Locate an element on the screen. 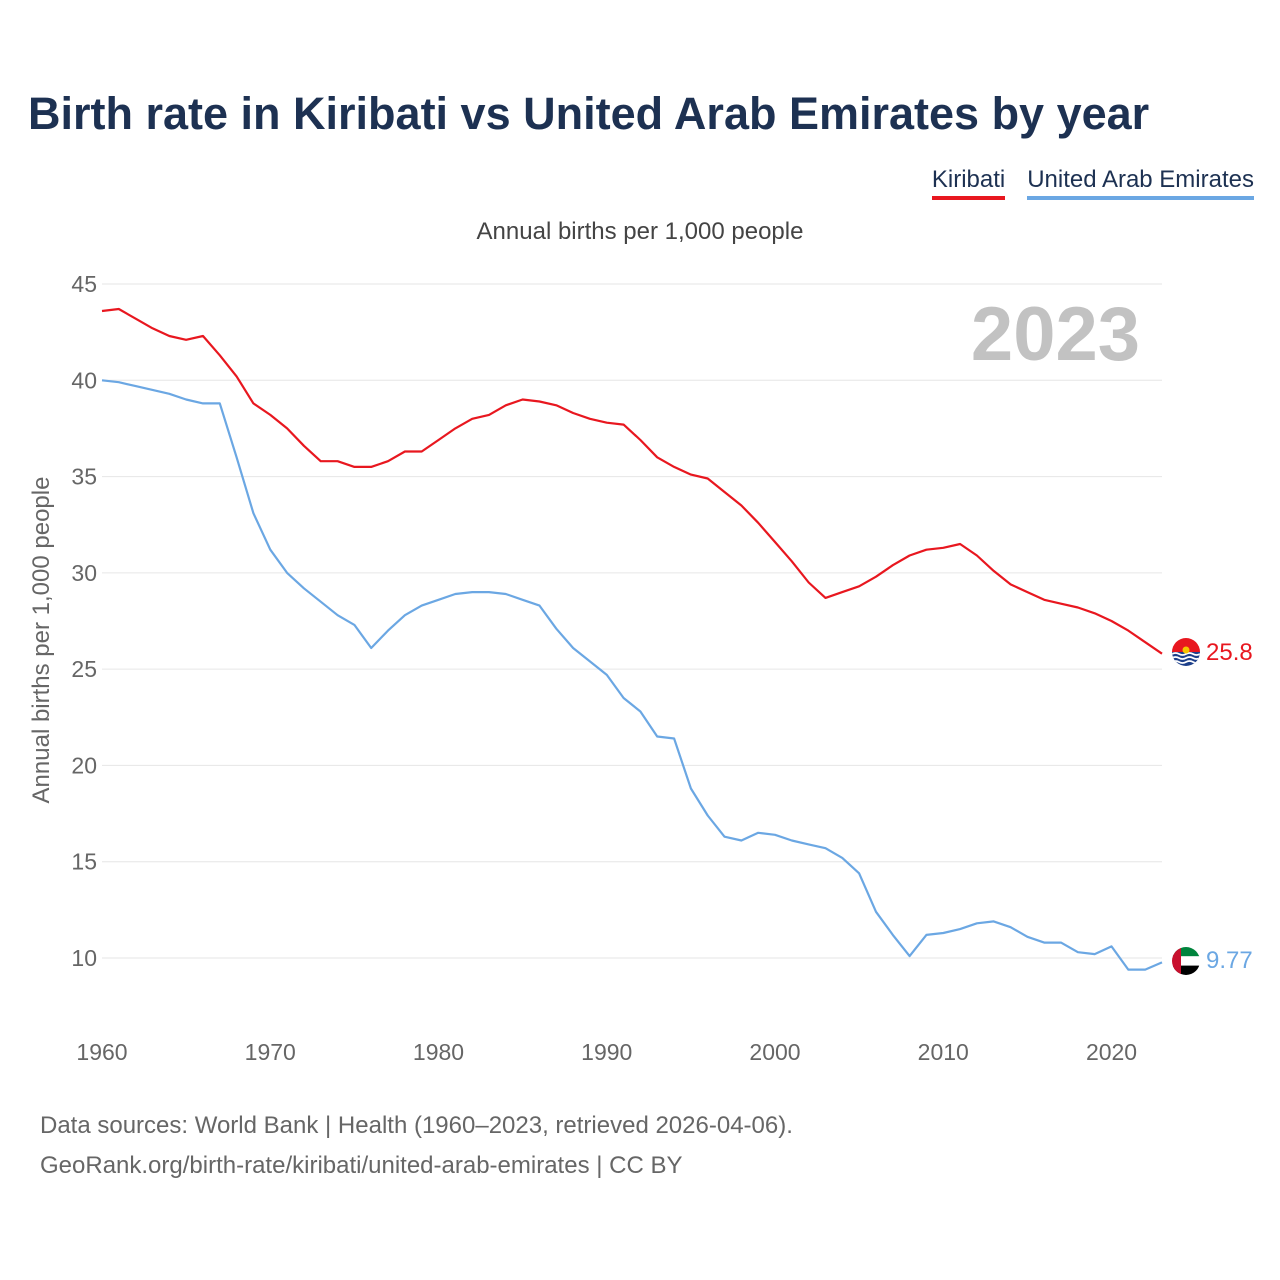 The image size is (1280, 1280). x-tick-label: 1970 is located at coordinates (270, 1052).